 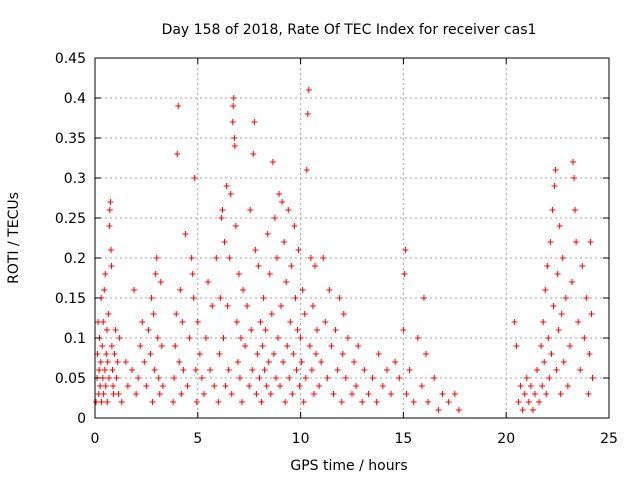 I want to click on x-tick-label: 10, so click(x=301, y=439).